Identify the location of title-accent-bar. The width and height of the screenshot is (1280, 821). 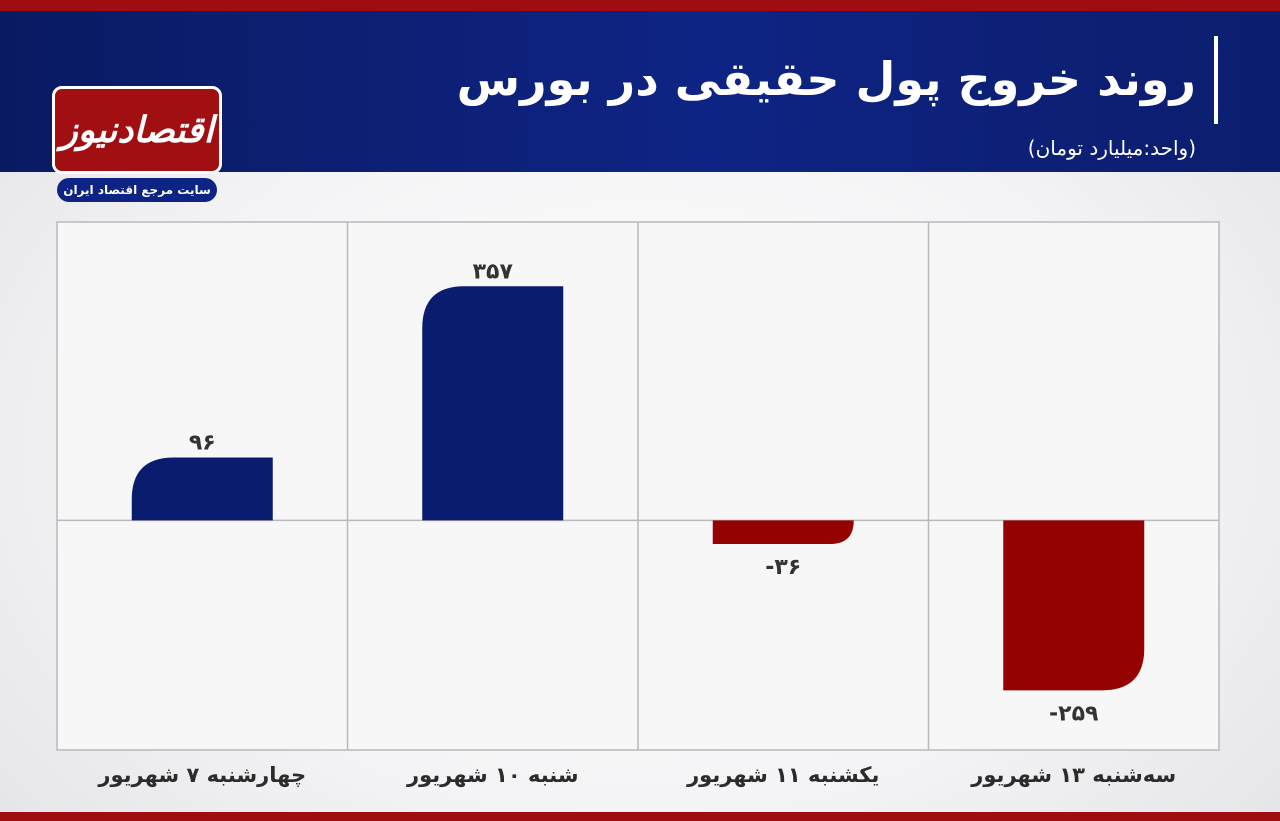
(1216, 80).